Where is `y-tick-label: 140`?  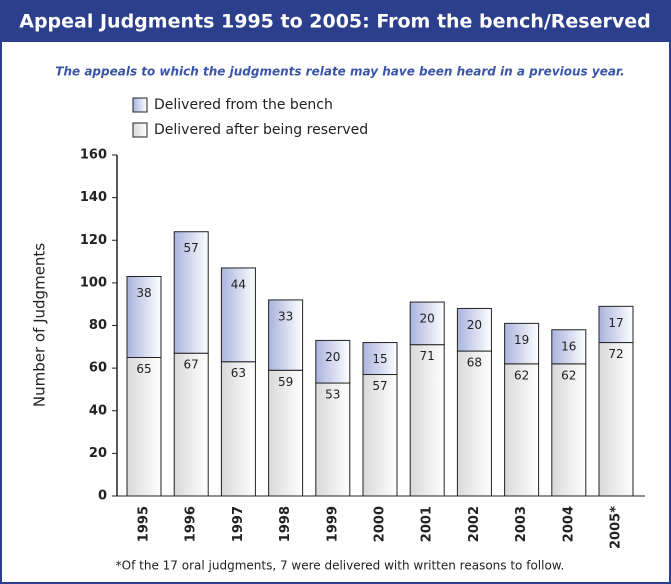
y-tick-label: 140 is located at coordinates (93, 197).